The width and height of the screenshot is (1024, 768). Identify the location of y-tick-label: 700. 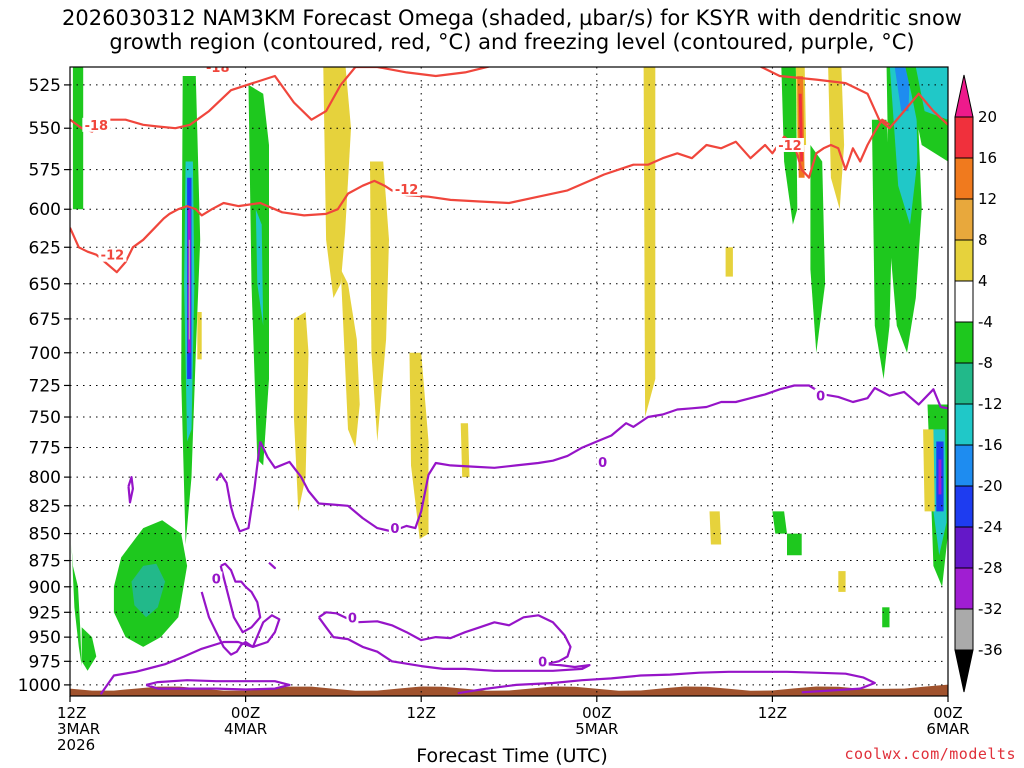
(45, 354).